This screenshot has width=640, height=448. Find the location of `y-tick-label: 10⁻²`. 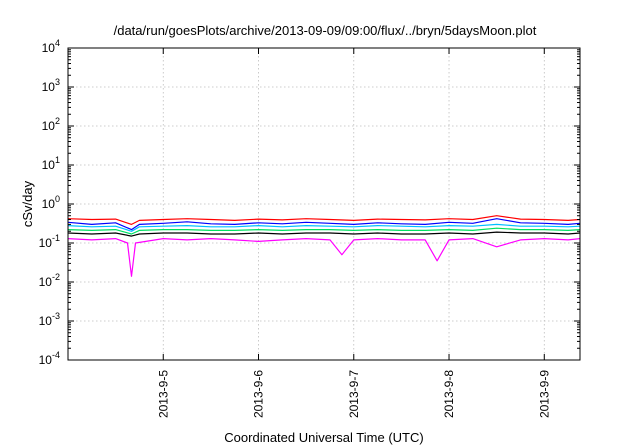

y-tick-label: 10⁻² is located at coordinates (49, 280).